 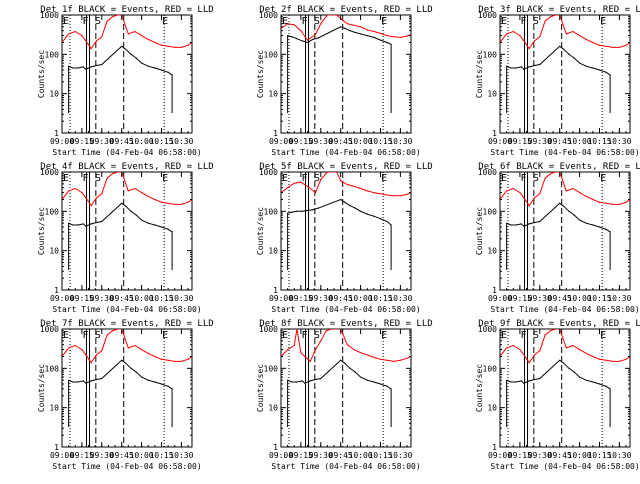 What do you see at coordinates (52, 368) in the screenshot?
I see `y-tick-label: 100` at bounding box center [52, 368].